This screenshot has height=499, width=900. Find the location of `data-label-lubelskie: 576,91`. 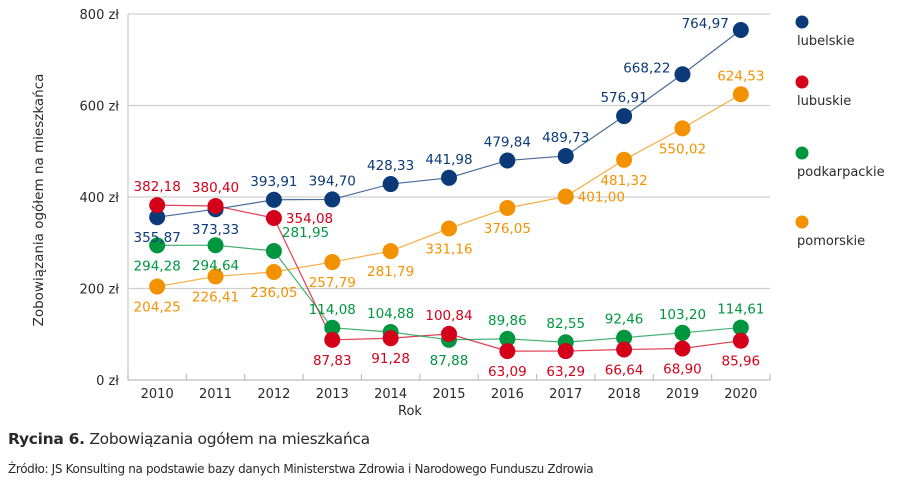

data-label-lubelskie: 576,91 is located at coordinates (623, 98).